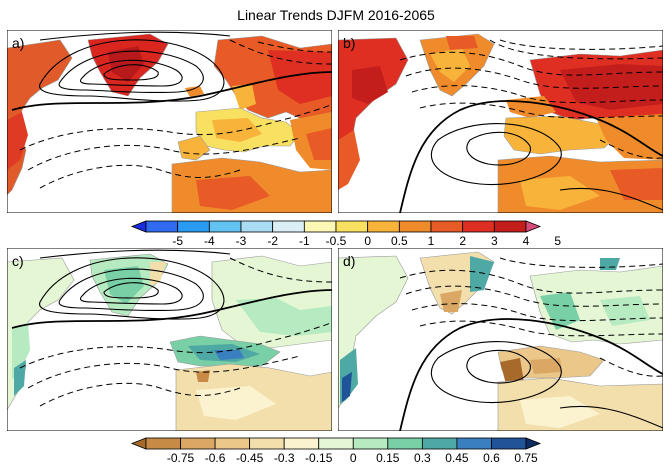 This screenshot has height=470, width=672. Describe the element at coordinates (18, 43) in the screenshot. I see `panel-a-label: a)` at that location.